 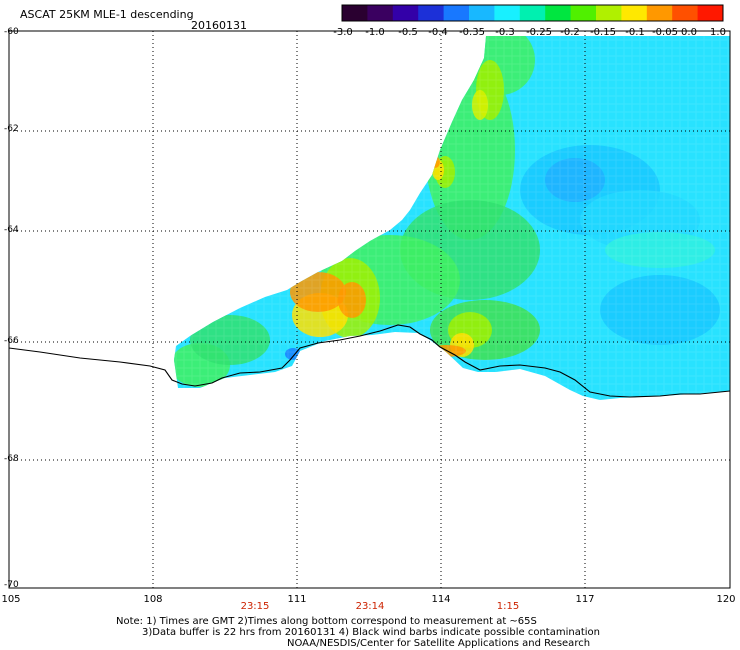 What do you see at coordinates (689, 32) in the screenshot?
I see `colorbar-tick-label: 0.0` at bounding box center [689, 32].